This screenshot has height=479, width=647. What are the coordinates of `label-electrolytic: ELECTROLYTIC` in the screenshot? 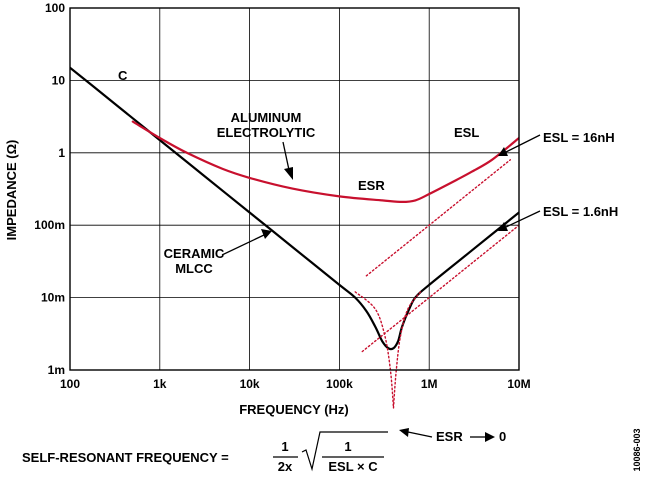 It's located at (266, 132).